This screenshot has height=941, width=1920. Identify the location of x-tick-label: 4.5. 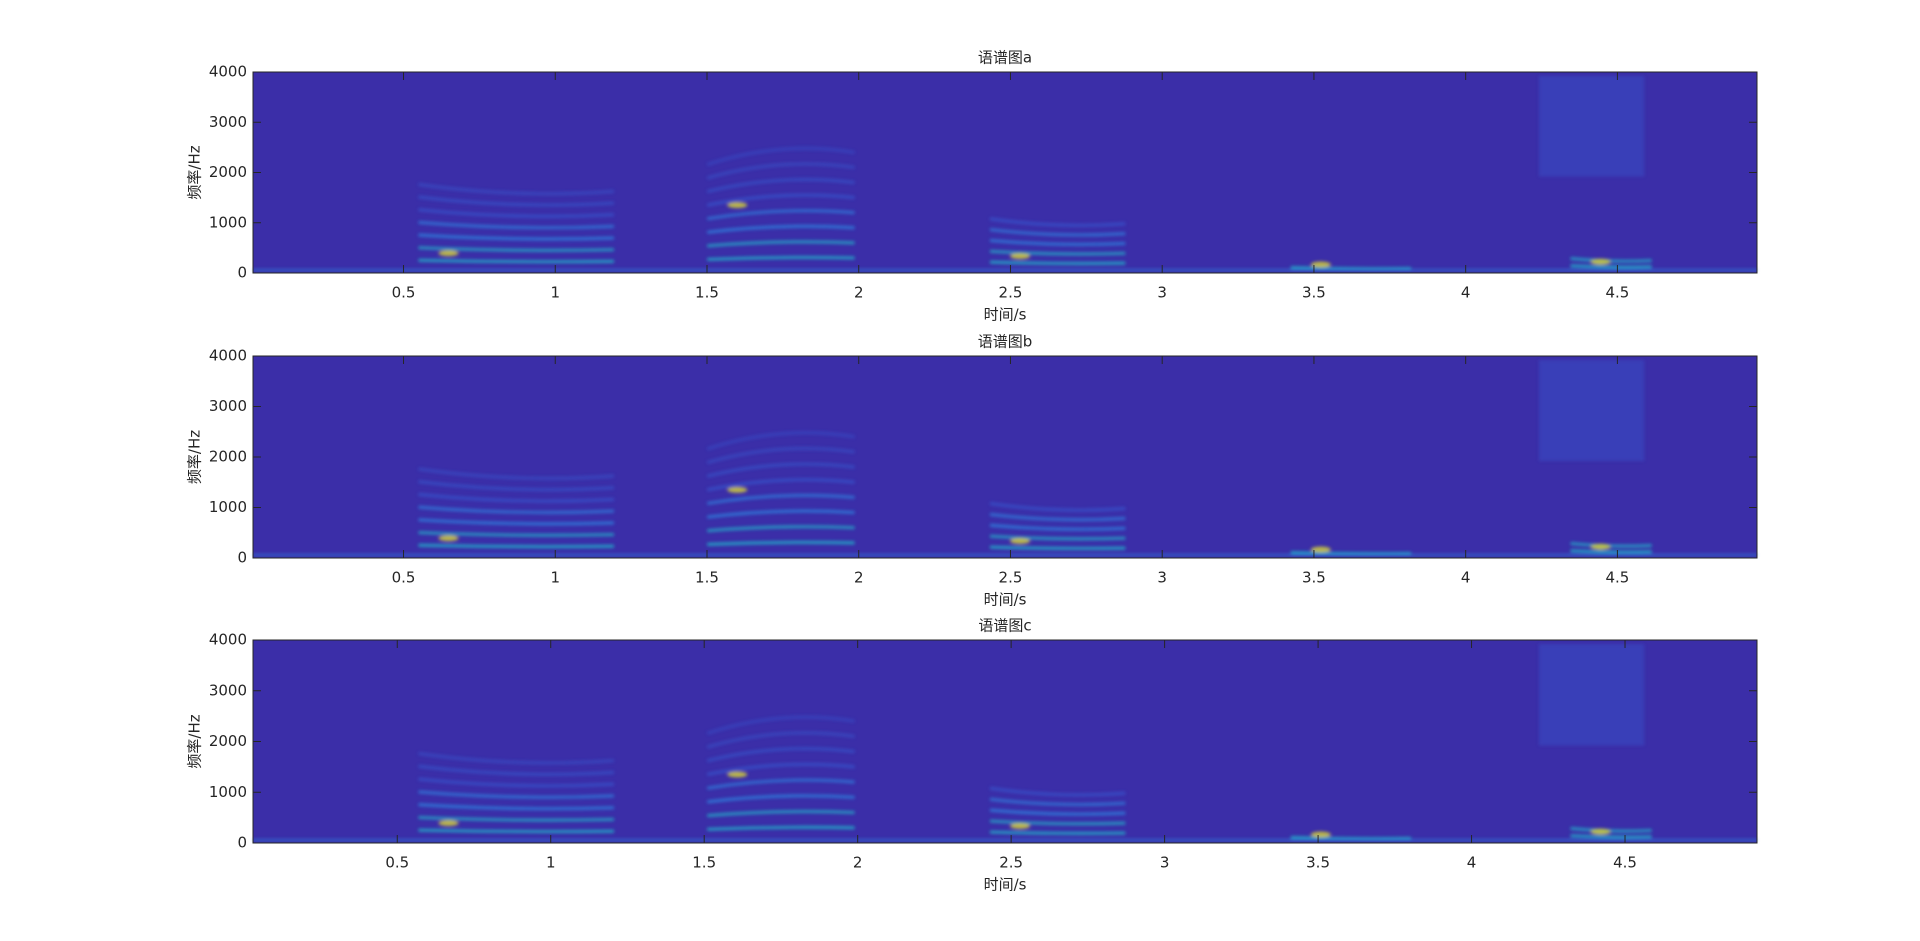
(1617, 578).